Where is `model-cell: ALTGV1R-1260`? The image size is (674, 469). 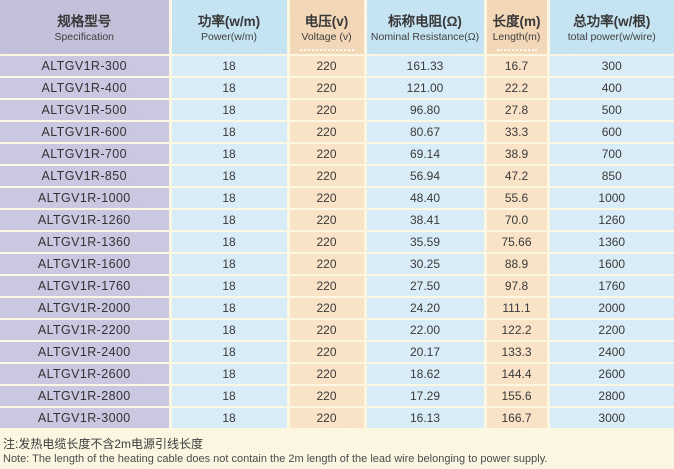
model-cell: ALTGV1R-1260 is located at coordinates (86, 220).